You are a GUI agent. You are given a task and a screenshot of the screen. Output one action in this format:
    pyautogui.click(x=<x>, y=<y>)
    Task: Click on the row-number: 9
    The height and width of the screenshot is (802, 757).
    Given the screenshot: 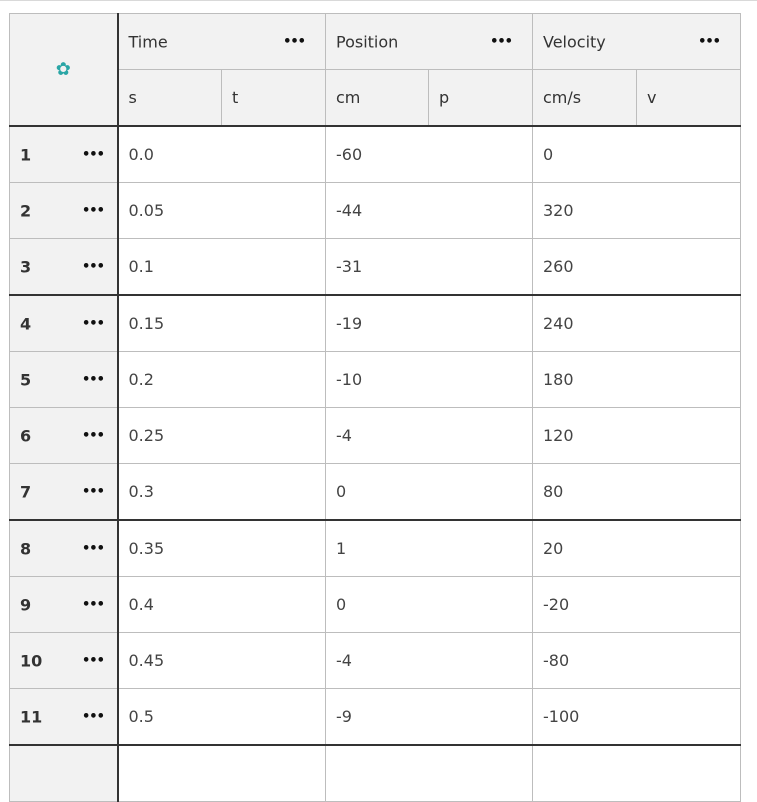 What is the action you would take?
    pyautogui.click(x=26, y=604)
    